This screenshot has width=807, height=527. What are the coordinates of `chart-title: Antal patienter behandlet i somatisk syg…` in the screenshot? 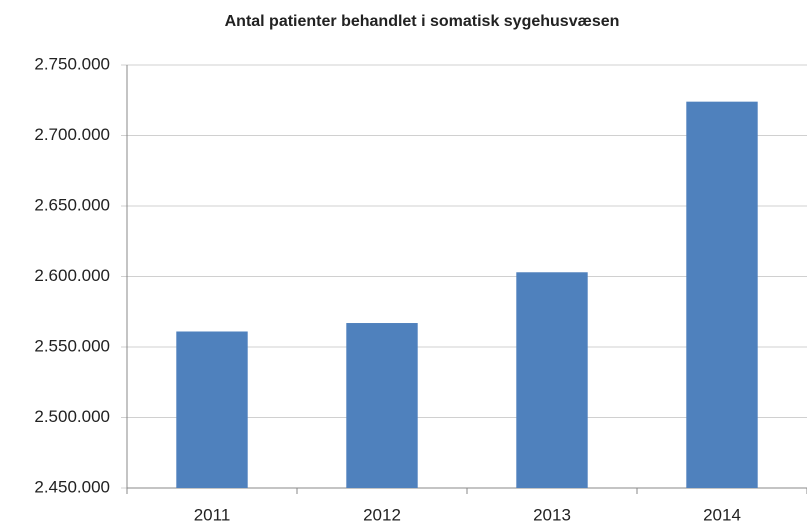 It's located at (422, 21).